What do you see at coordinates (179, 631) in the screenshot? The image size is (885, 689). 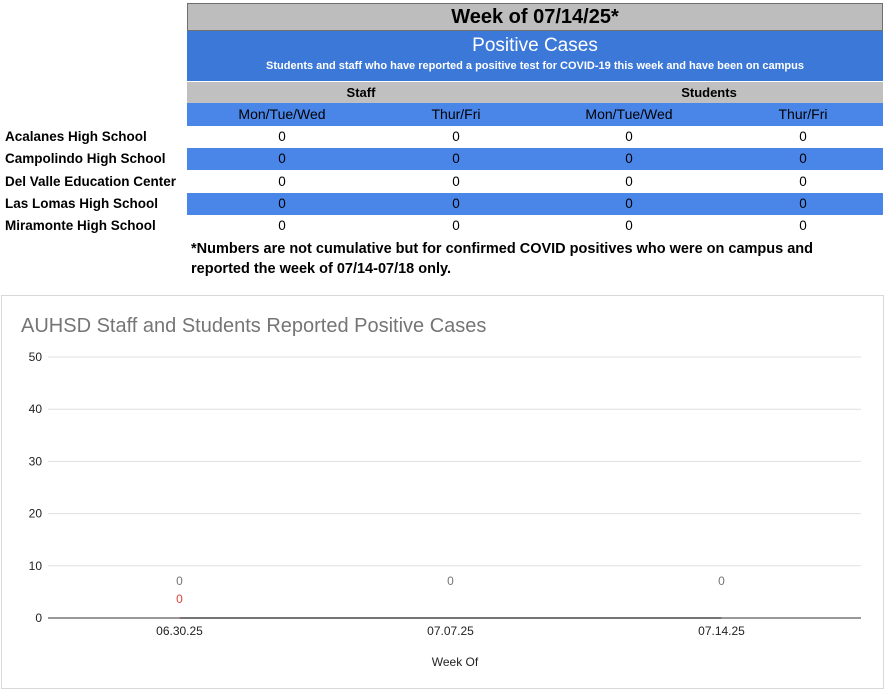 I see `x-tick-label: 06.30.25` at bounding box center [179, 631].